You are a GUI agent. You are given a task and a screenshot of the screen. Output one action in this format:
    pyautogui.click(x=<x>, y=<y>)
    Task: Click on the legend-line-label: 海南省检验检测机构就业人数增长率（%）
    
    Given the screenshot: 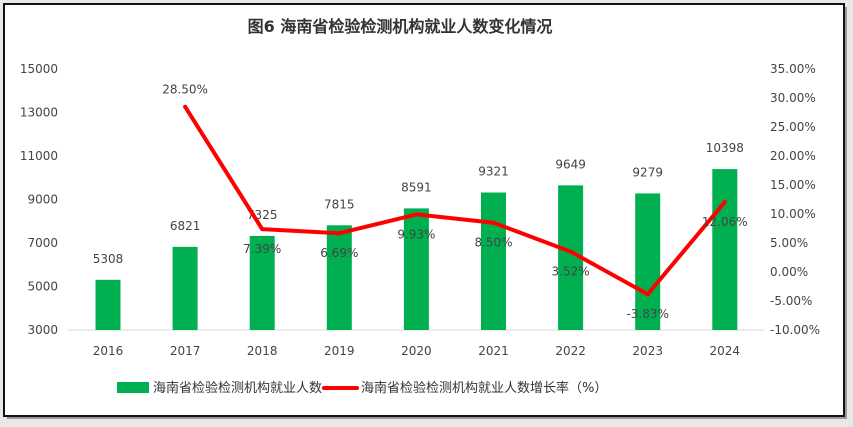 What is the action you would take?
    pyautogui.click(x=484, y=388)
    